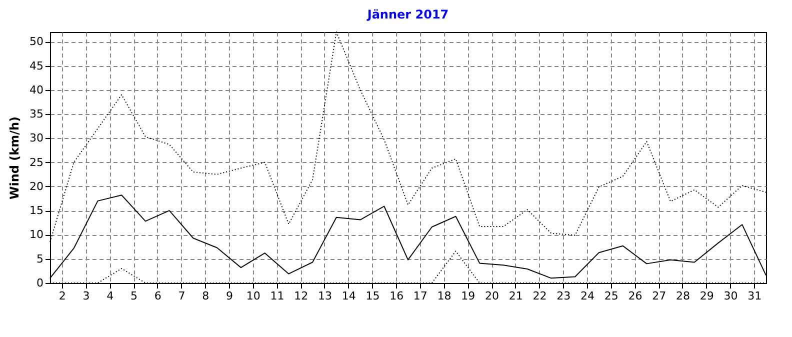 The image size is (792, 337). Describe the element at coordinates (659, 296) in the screenshot. I see `x-tick-label: 27` at that location.